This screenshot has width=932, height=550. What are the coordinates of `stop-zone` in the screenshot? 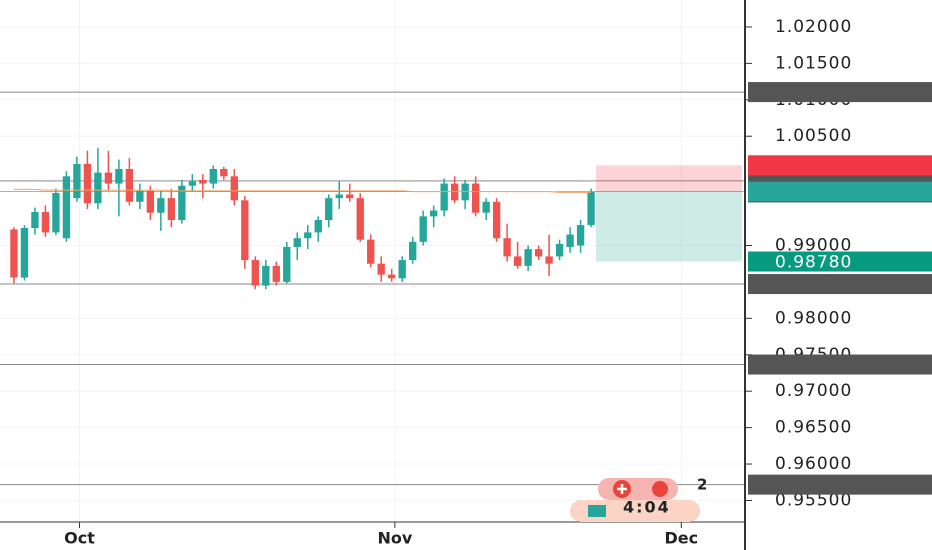 It's located at (669, 178).